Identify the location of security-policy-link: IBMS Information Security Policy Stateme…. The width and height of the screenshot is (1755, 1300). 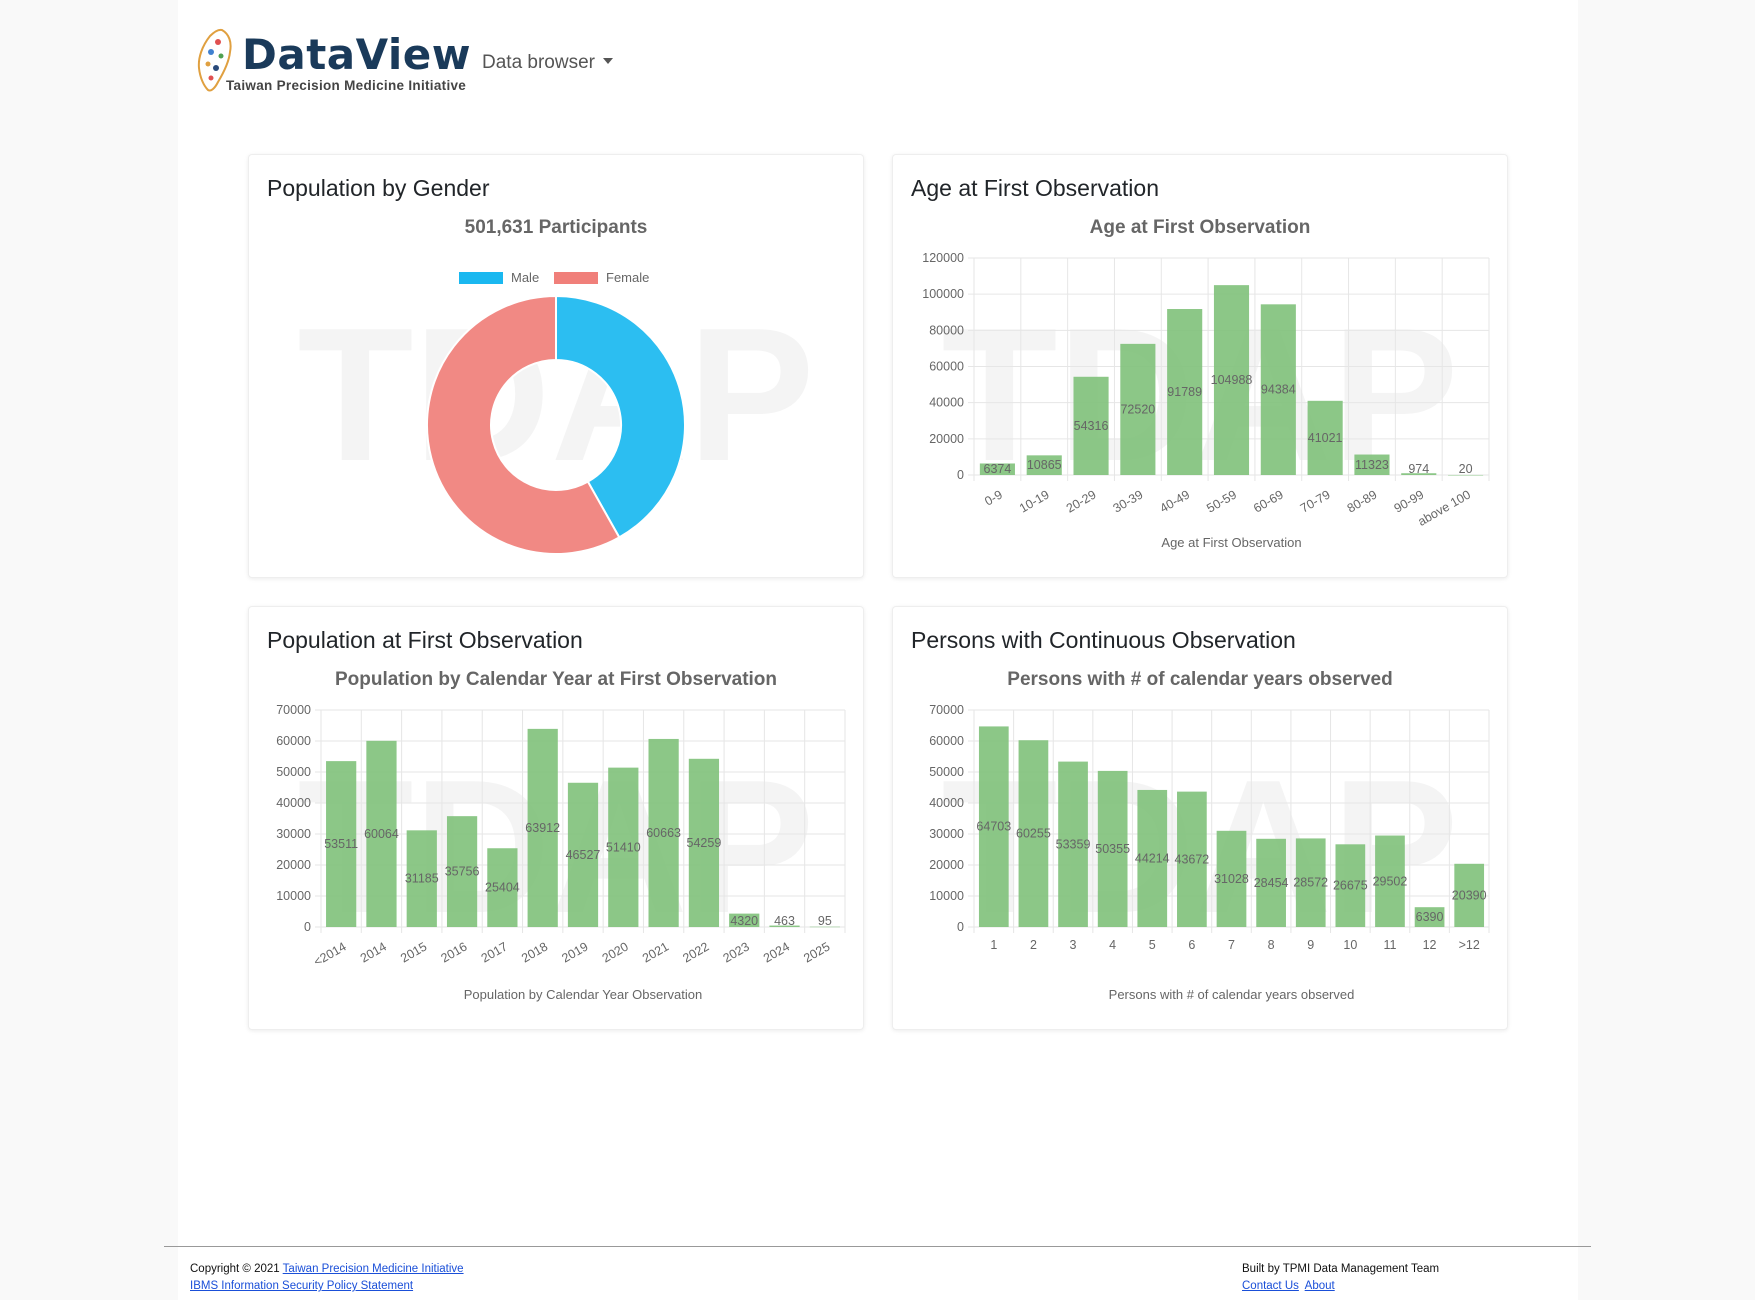
(302, 1286).